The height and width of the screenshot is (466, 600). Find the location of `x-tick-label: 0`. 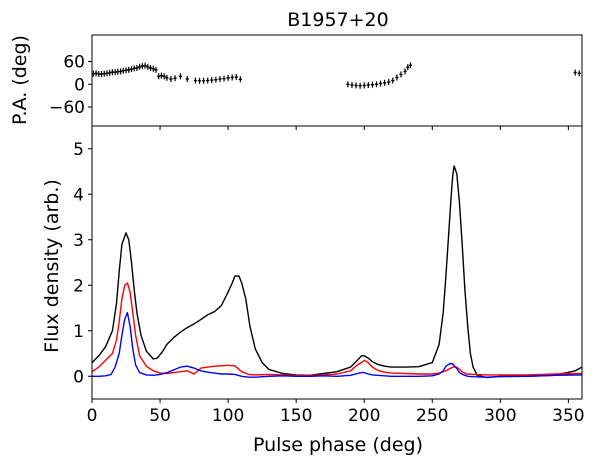

x-tick-label: 0 is located at coordinates (92, 416).